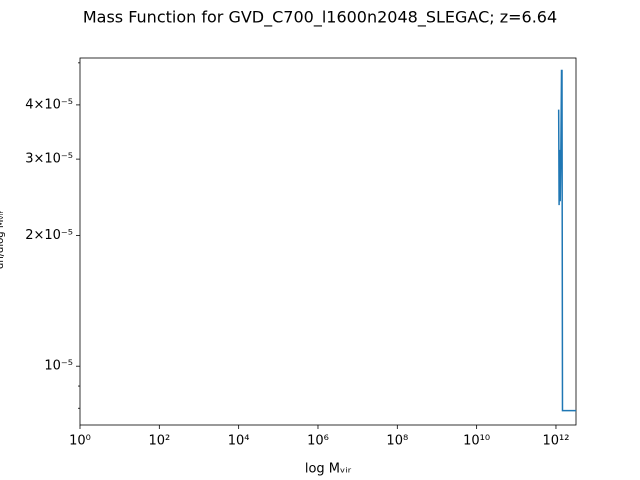  I want to click on x-tick-label: 10⁶, so click(318, 441).